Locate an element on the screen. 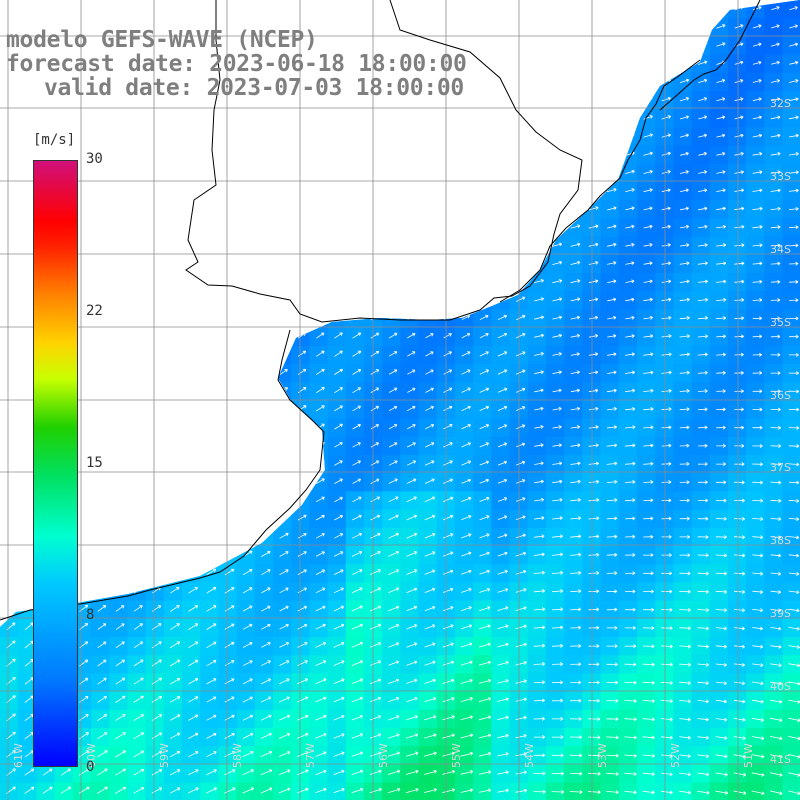 Image resolution: width=800 pixels, height=800 pixels. longitude-label: 56W is located at coordinates (383, 755).